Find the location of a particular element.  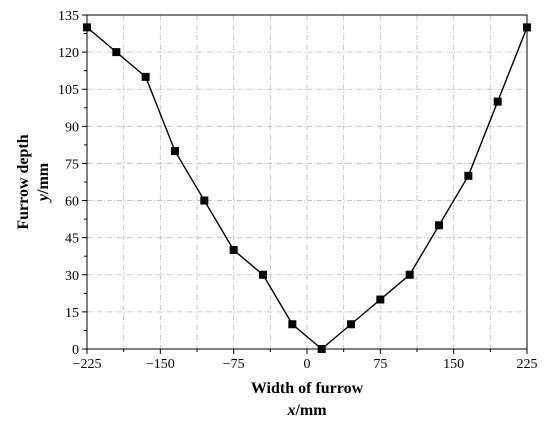

y-tick-label: 0 is located at coordinates (75, 350).